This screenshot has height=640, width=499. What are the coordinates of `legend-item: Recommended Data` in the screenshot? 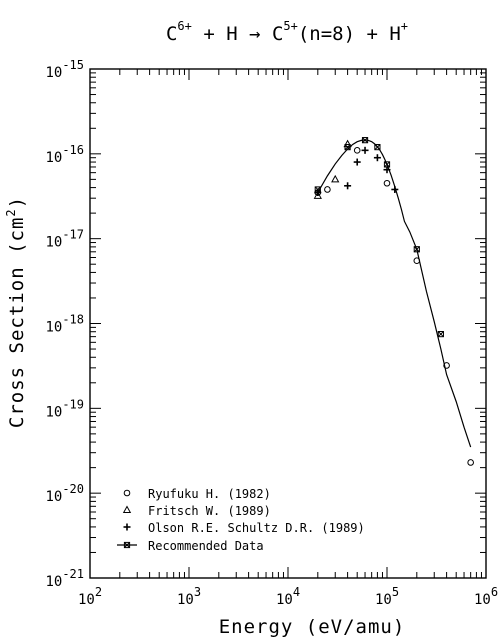 It's located at (190, 546).